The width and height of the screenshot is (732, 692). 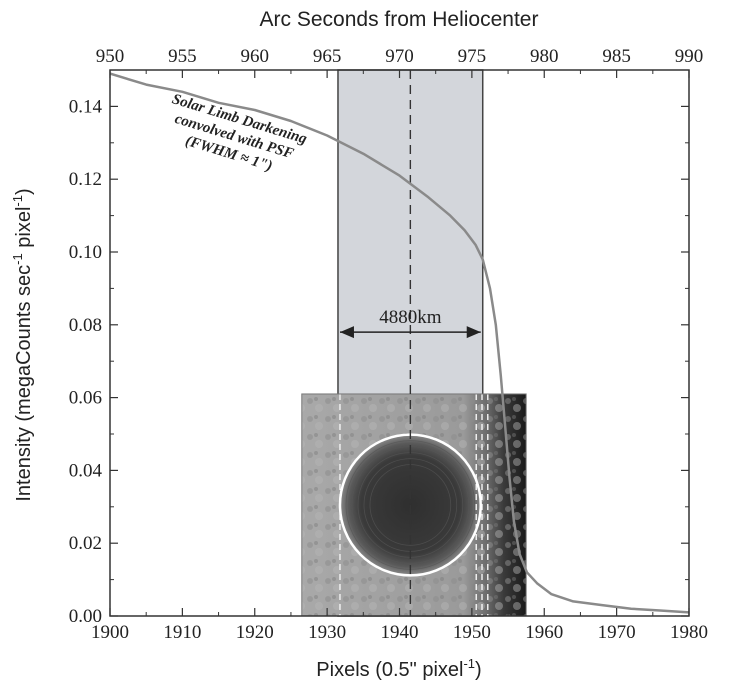 I want to click on x-tick-label: 1920, so click(x=255, y=632).